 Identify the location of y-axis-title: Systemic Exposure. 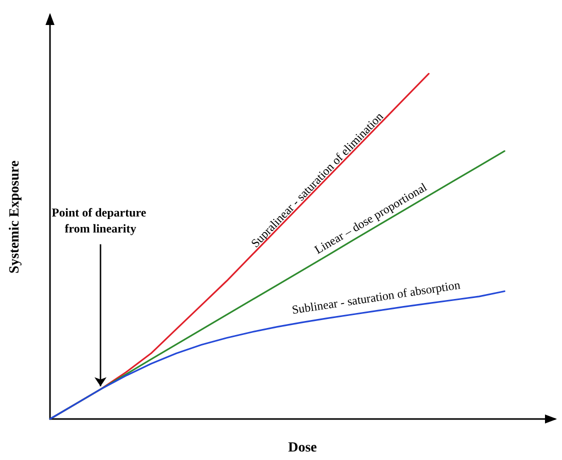
(15, 217).